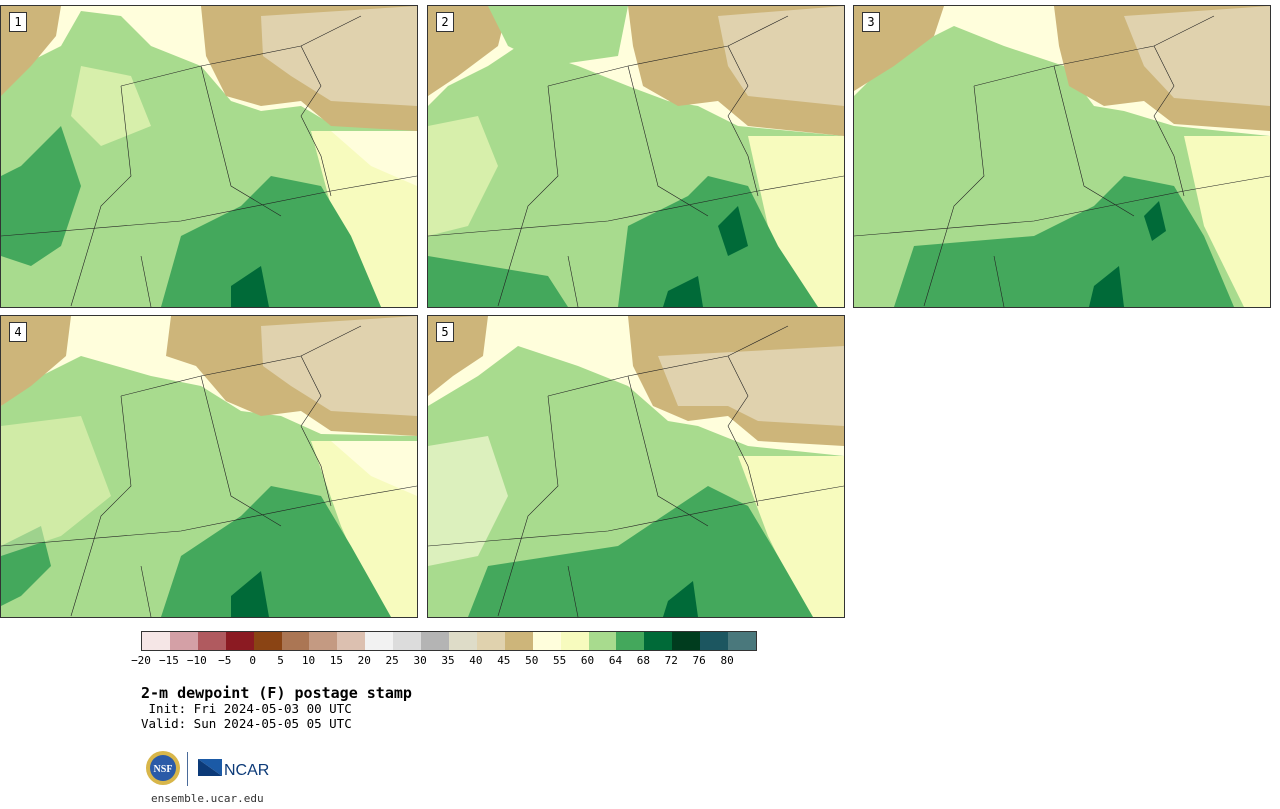 This screenshot has width=1280, height=809. I want to click on colorbar-tick-label: 60, so click(587, 660).